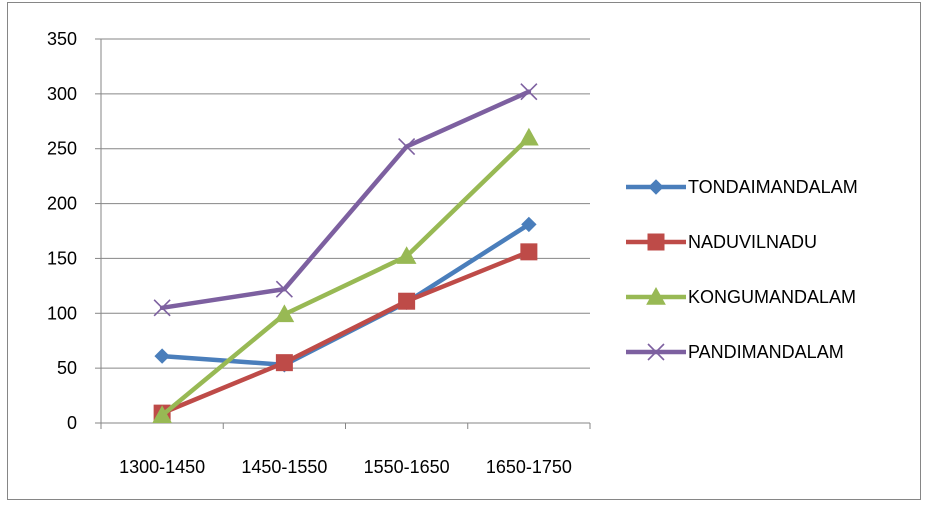 Image resolution: width=928 pixels, height=505 pixels. I want to click on legend-label: NADUVILNADU, so click(752, 242).